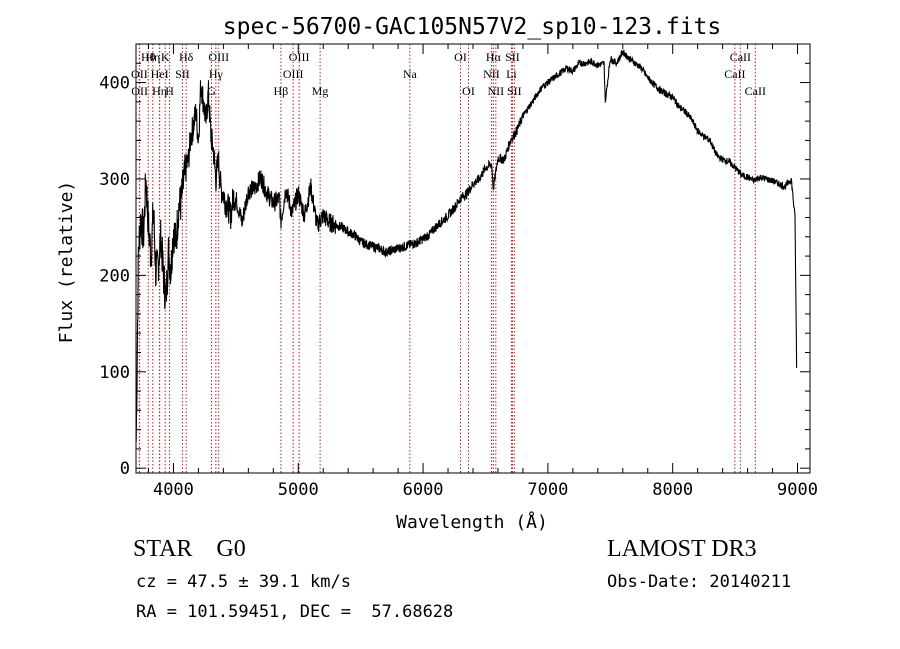 This screenshot has width=900, height=649. Describe the element at coordinates (494, 57) in the screenshot. I see `marker-label-22: Hα` at that location.